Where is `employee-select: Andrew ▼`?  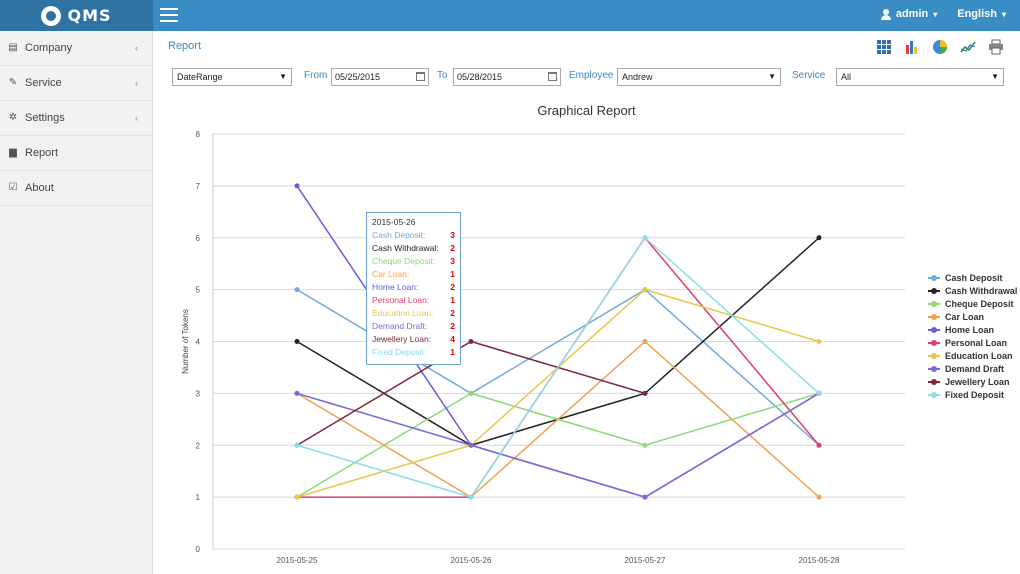 employee-select: Andrew ▼ is located at coordinates (699, 77).